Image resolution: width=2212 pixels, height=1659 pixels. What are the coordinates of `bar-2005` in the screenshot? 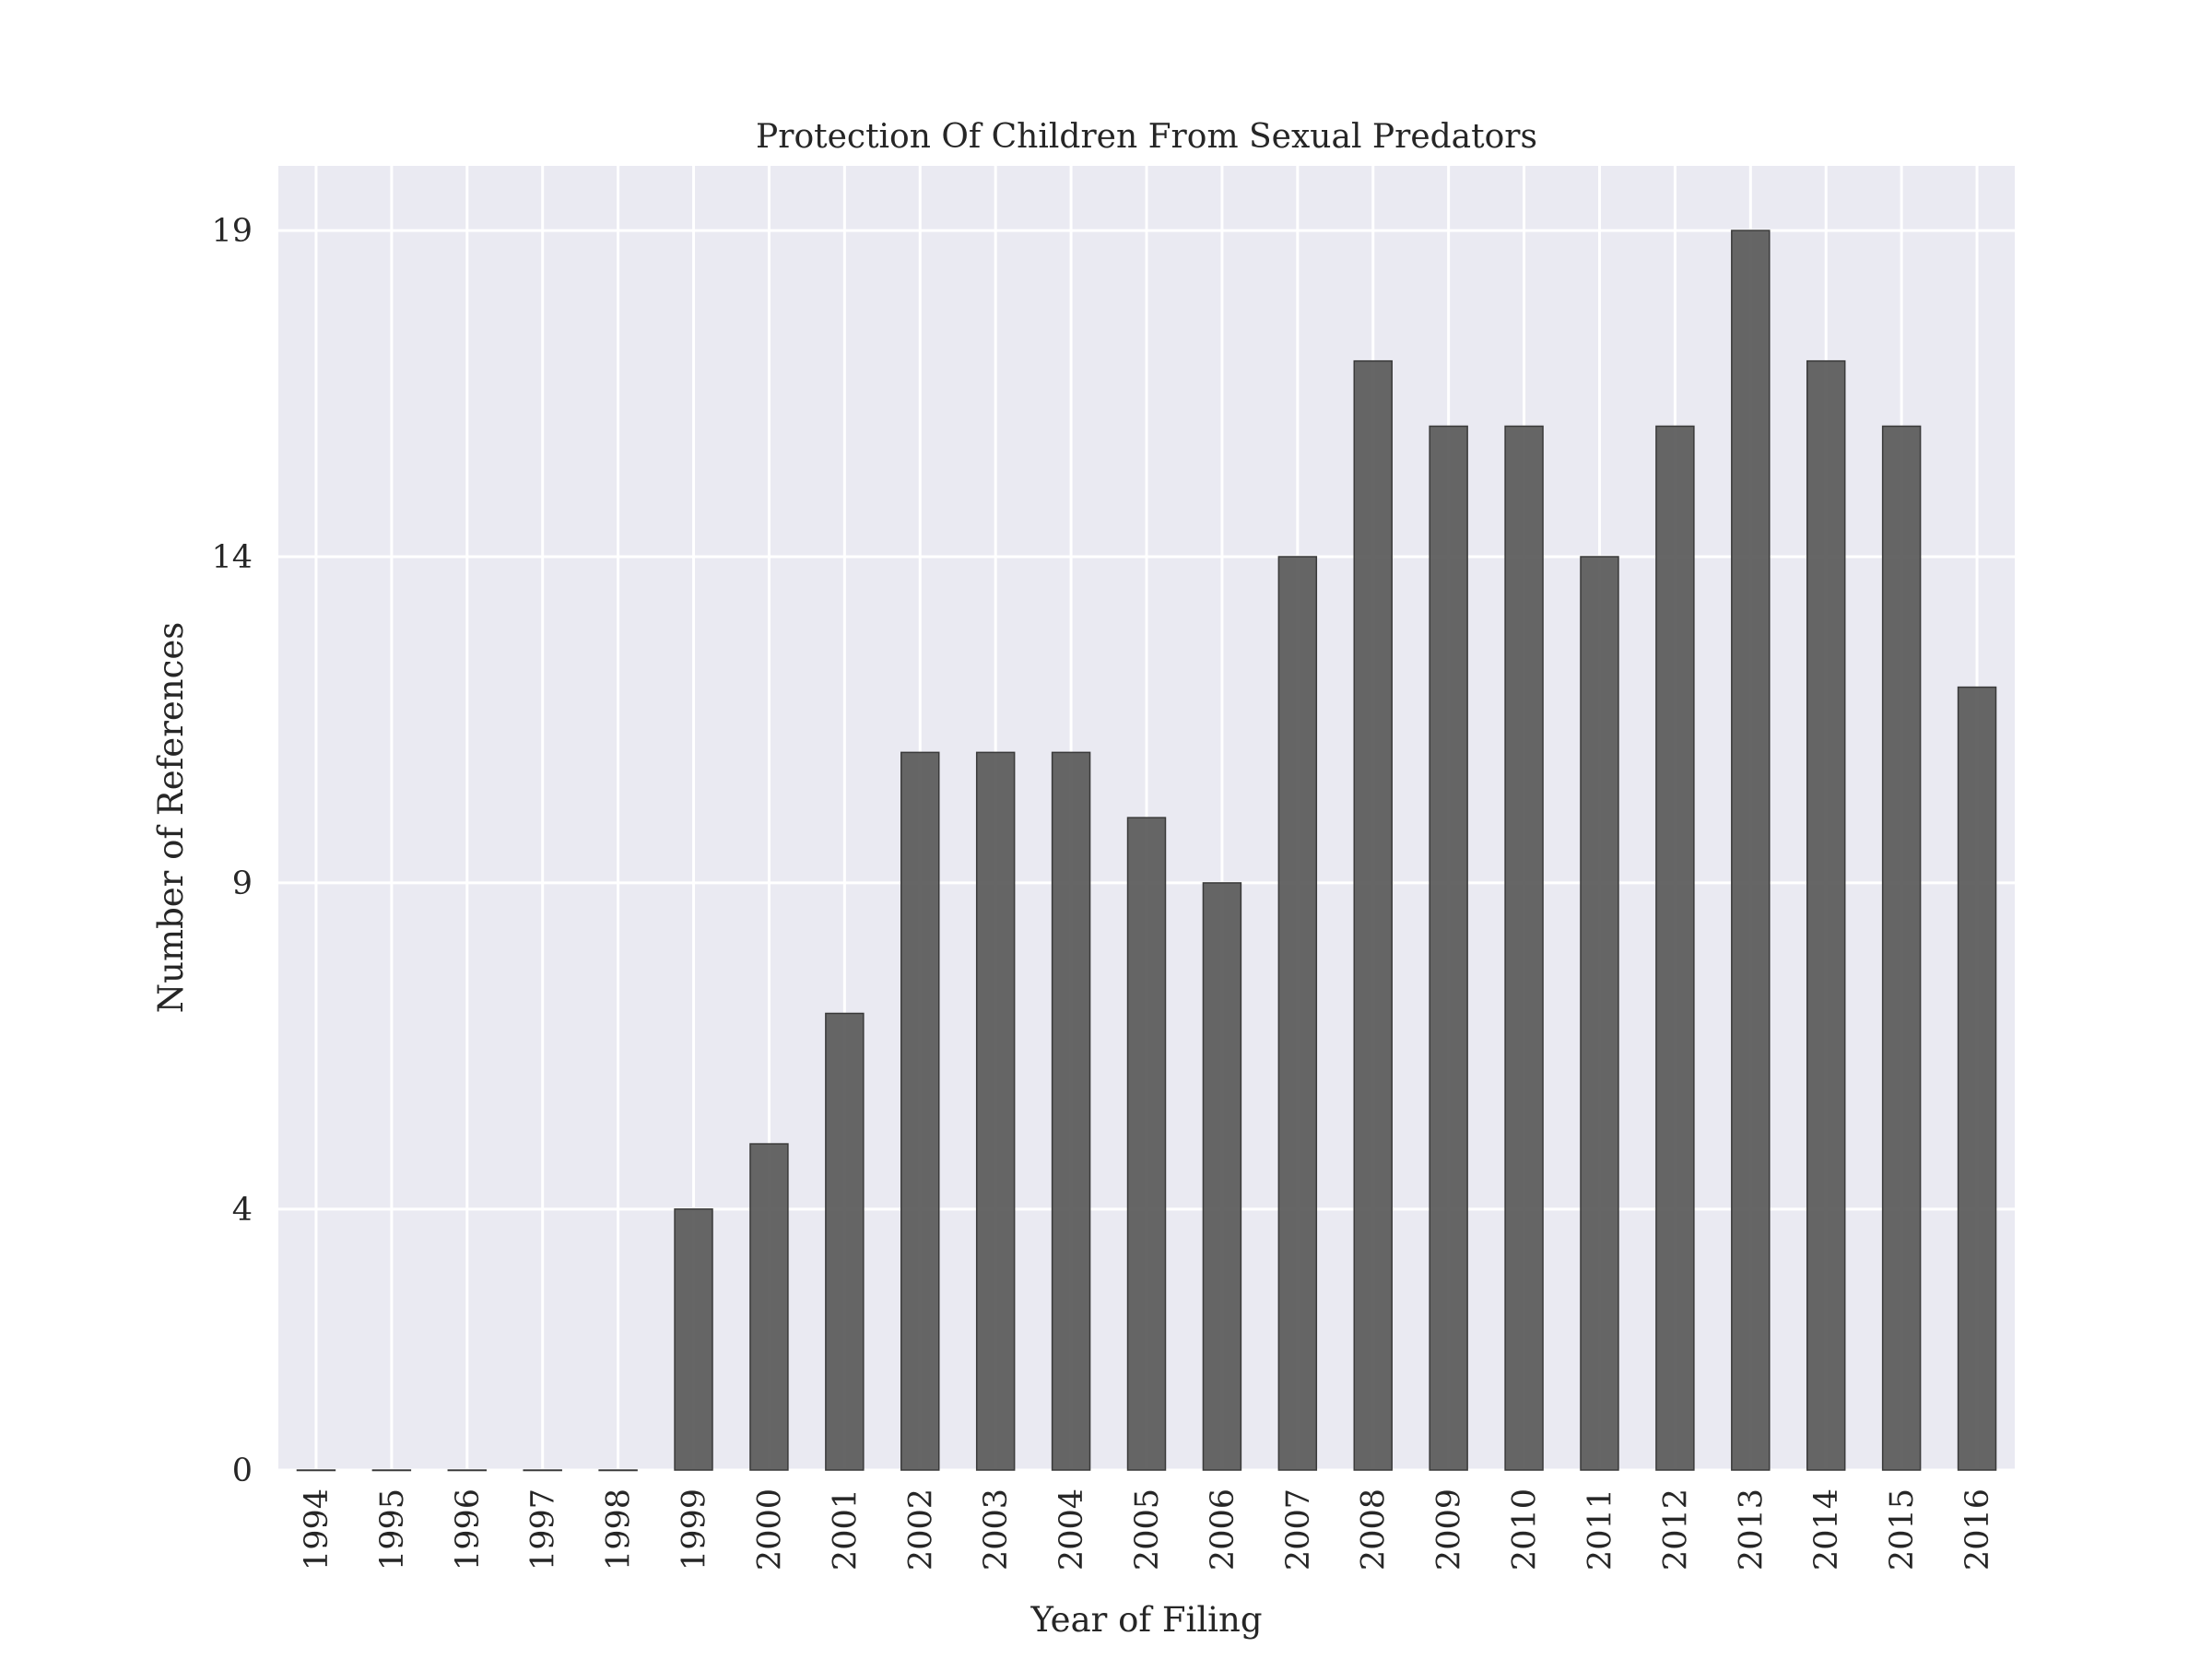 It's located at (1146, 1144).